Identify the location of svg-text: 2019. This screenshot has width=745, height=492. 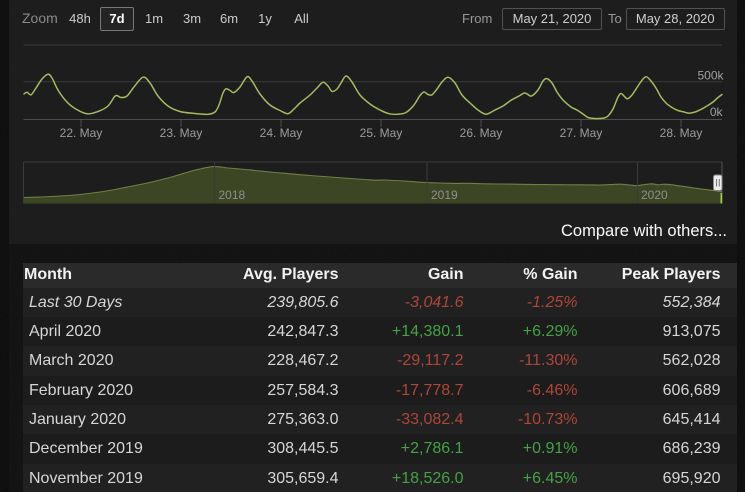
(444, 195).